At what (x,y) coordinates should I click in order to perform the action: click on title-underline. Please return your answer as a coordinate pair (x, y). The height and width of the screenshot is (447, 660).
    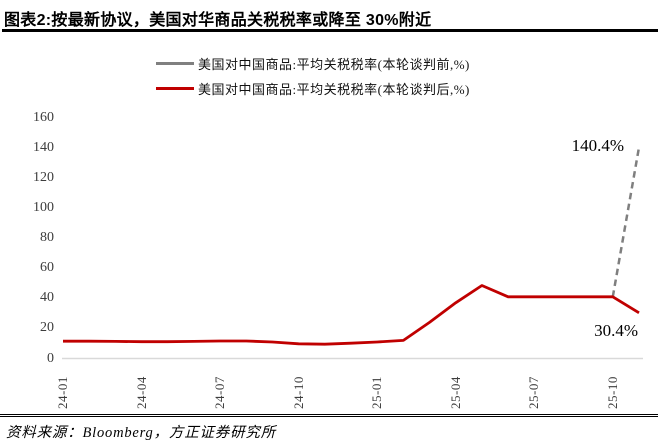
    Looking at the image, I should click on (330, 30).